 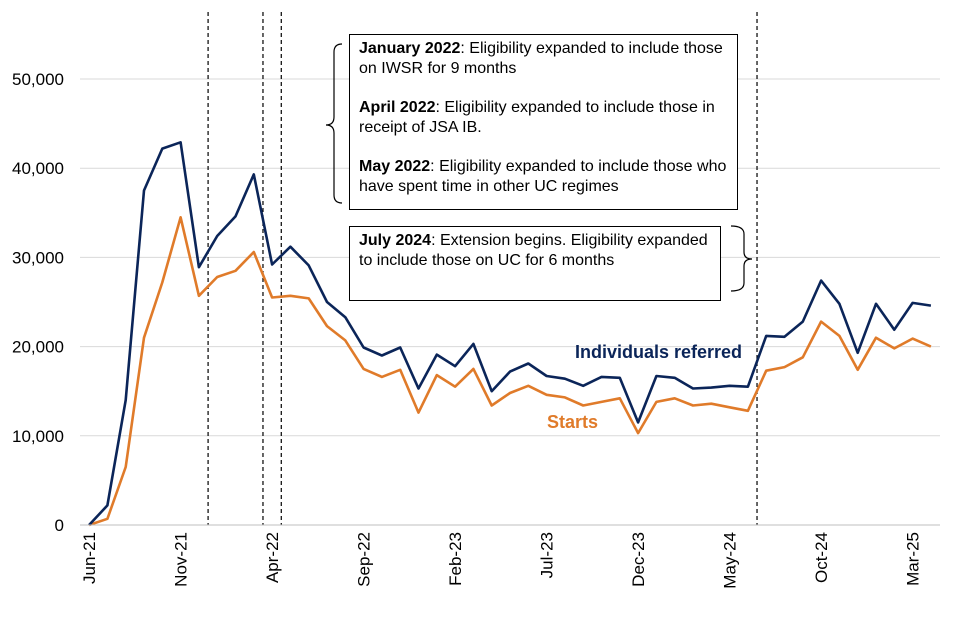 What do you see at coordinates (455, 559) in the screenshot?
I see `x-tick-label: Feb-23` at bounding box center [455, 559].